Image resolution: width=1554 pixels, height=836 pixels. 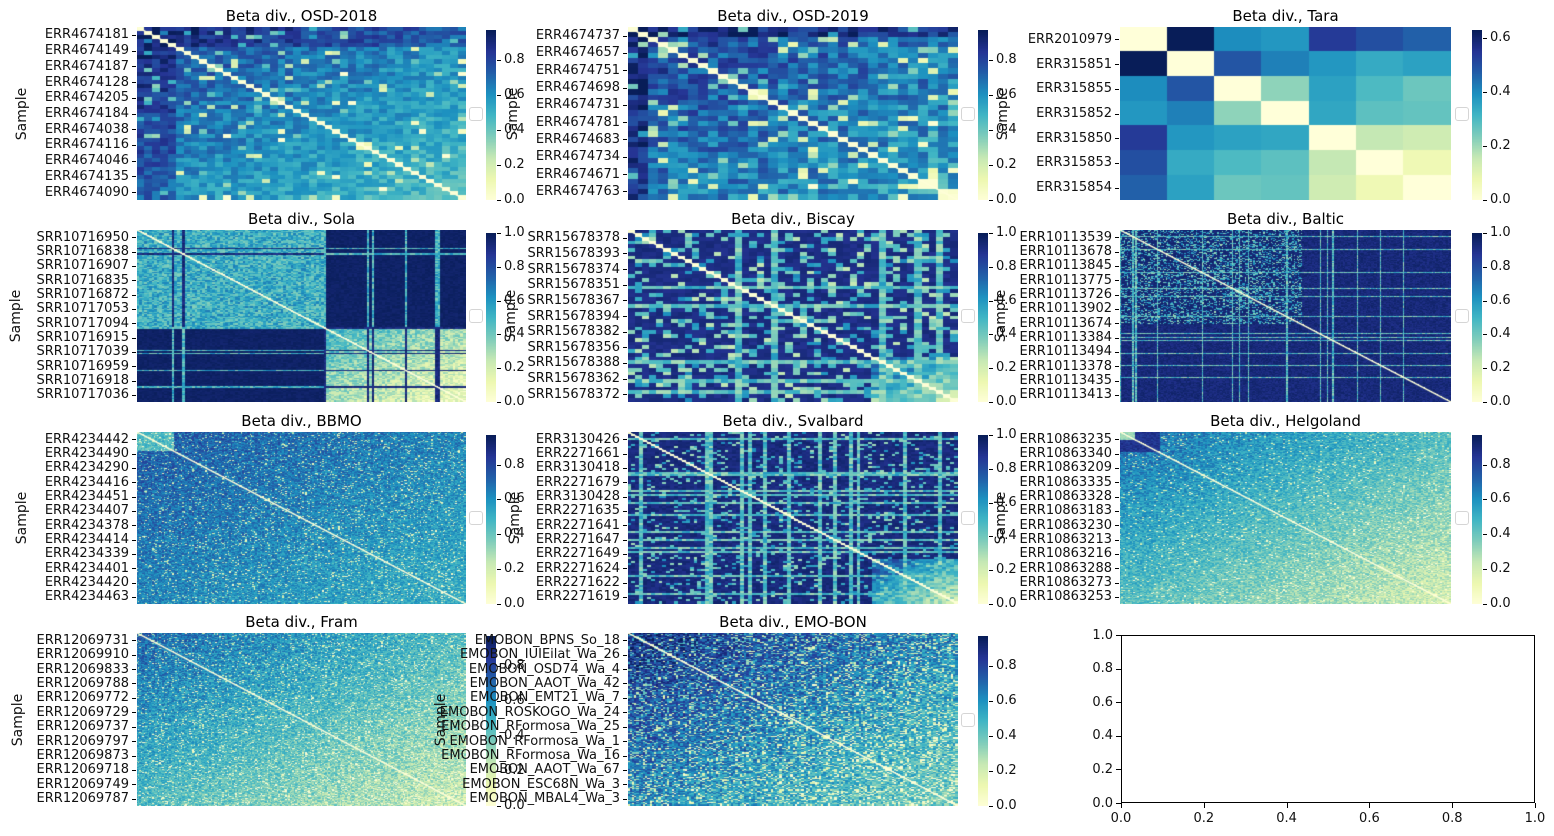 What do you see at coordinates (1118, 770) in the screenshot?
I see `empty-axes-ytick-mark` at bounding box center [1118, 770].